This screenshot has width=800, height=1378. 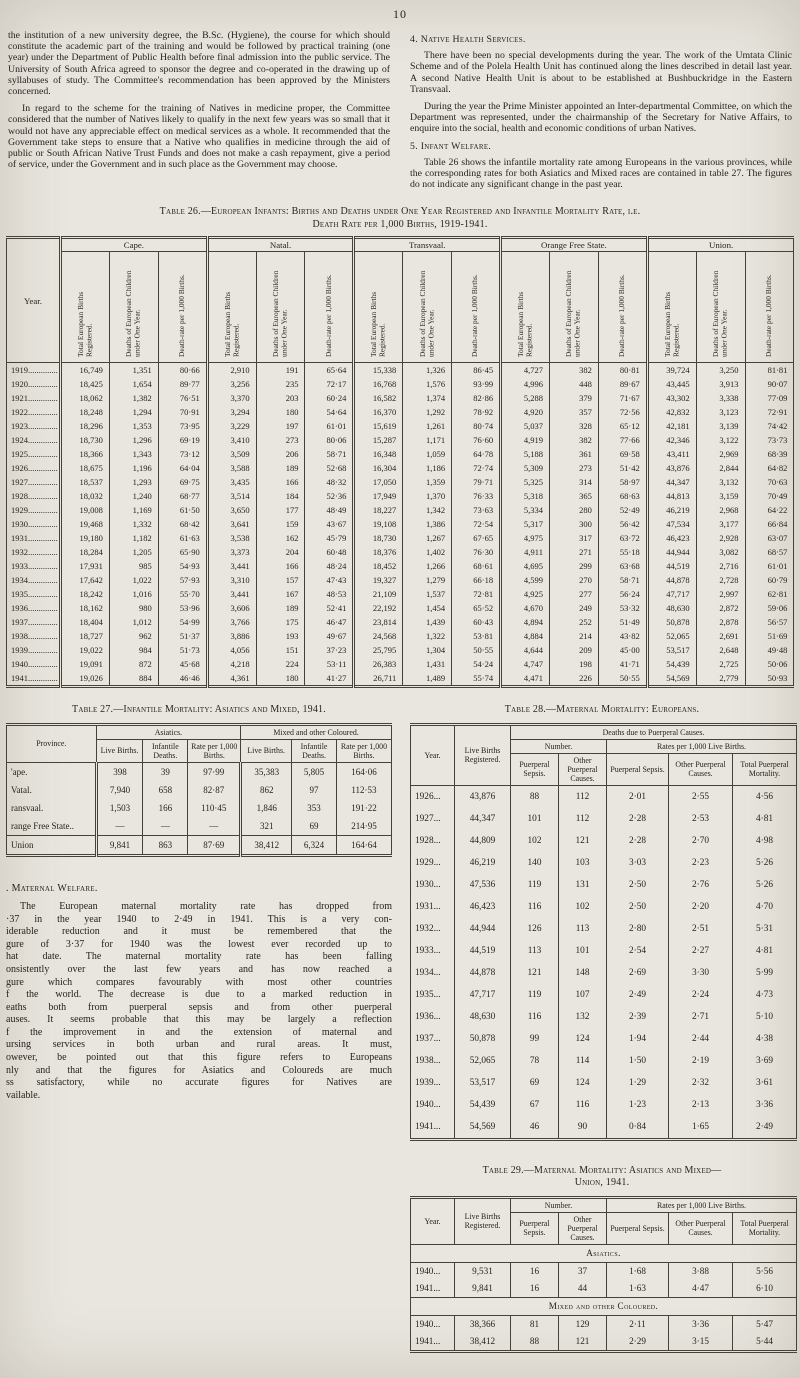 I want to click on value-cell: 3,410, so click(x=231, y=440).